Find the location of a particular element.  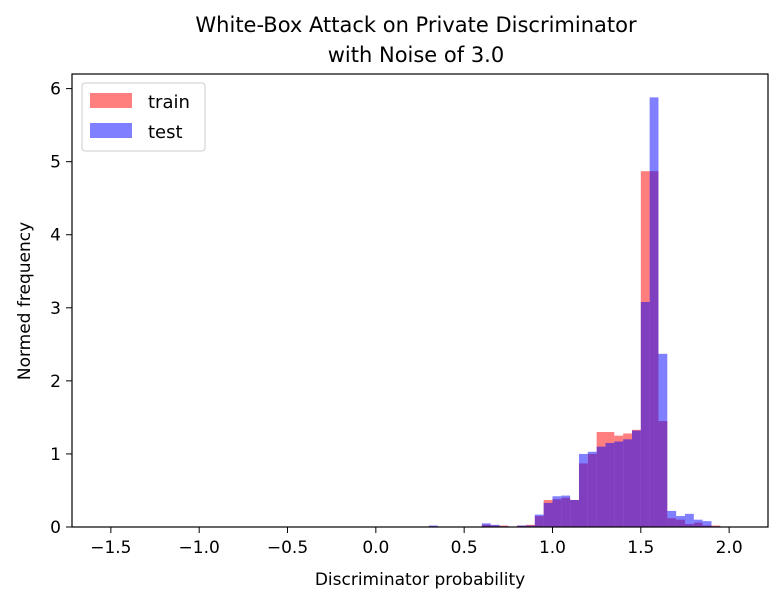

x-tick-label: −1.5 is located at coordinates (110, 548).